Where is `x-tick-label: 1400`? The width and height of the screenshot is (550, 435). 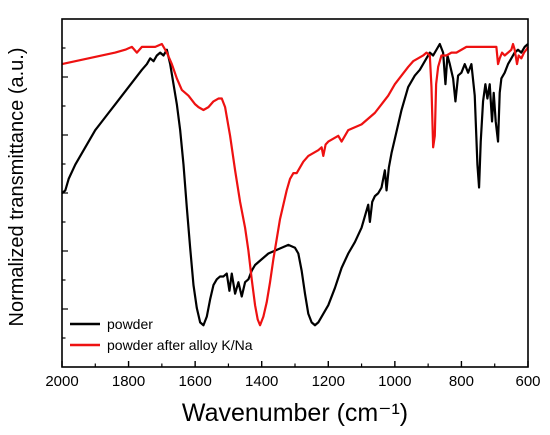 x-tick-label: 1400 is located at coordinates (261, 381).